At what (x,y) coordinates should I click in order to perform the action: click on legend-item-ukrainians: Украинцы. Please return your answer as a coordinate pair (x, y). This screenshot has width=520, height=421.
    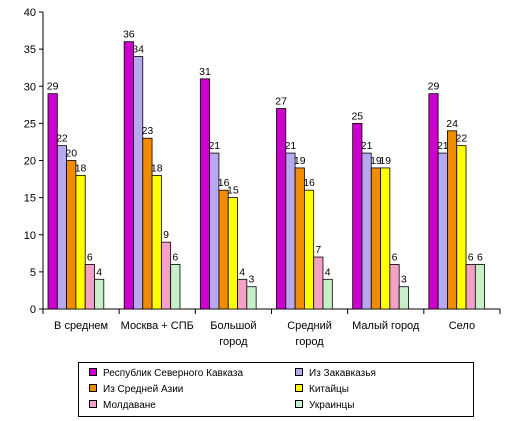
    Looking at the image, I should click on (324, 405).